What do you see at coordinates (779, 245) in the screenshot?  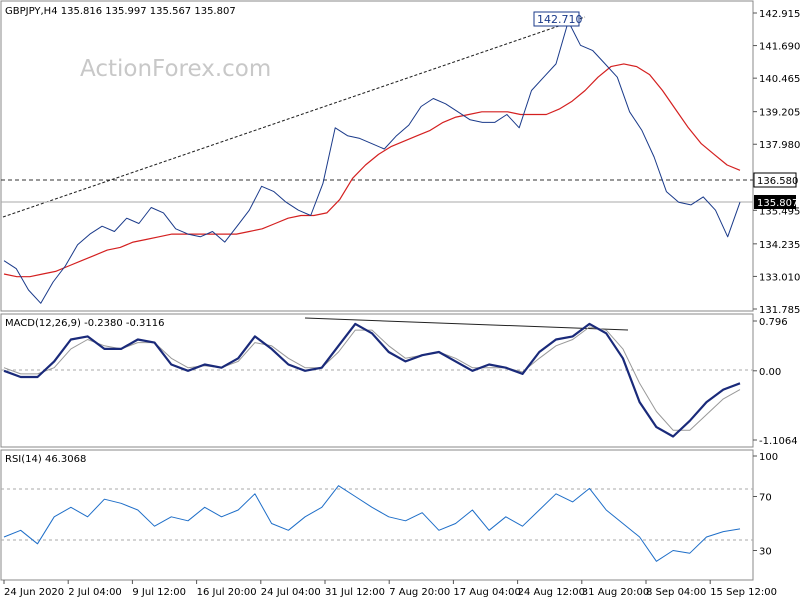 I see `y-tick-label: 134.235` at bounding box center [779, 245].